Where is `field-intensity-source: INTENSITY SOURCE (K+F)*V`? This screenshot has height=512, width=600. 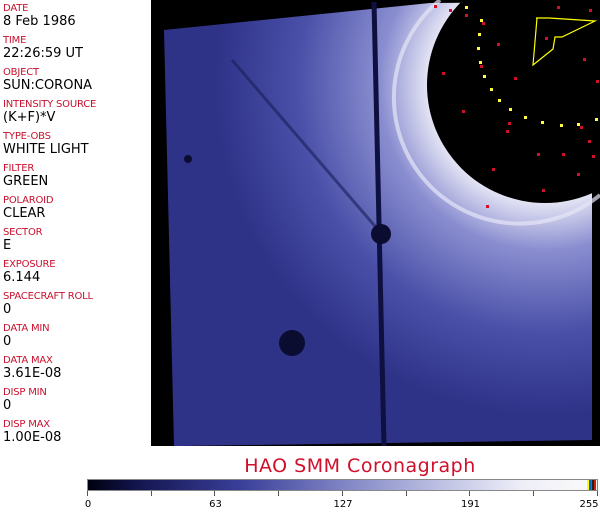
field-intensity-source: INTENSITY SOURCE (K+F)*V is located at coordinates (49, 112).